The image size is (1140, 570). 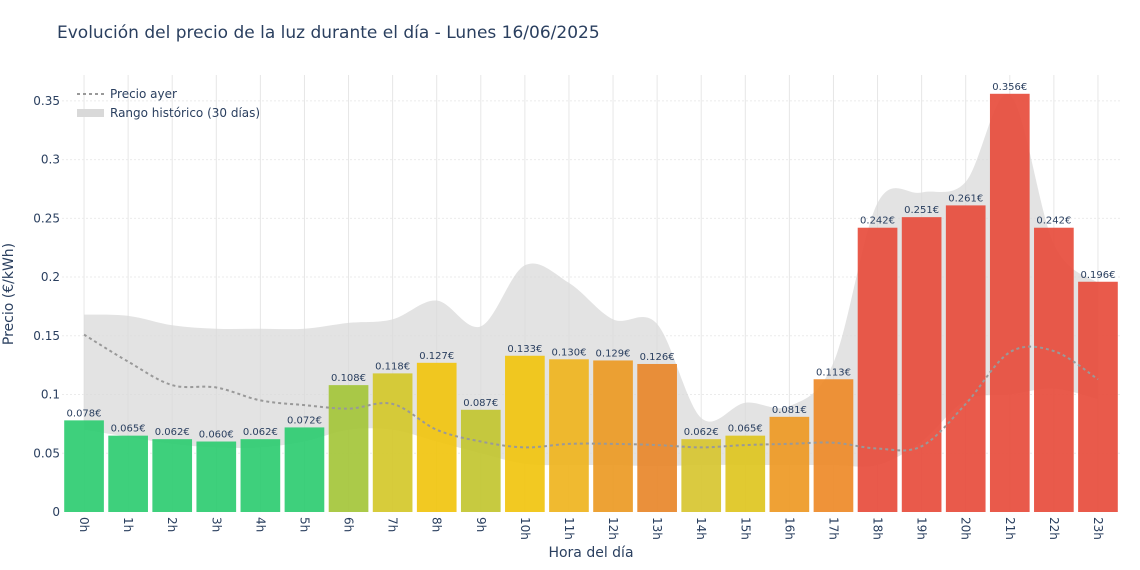 I want to click on bar-value-label: 0.108€, so click(x=348, y=378).